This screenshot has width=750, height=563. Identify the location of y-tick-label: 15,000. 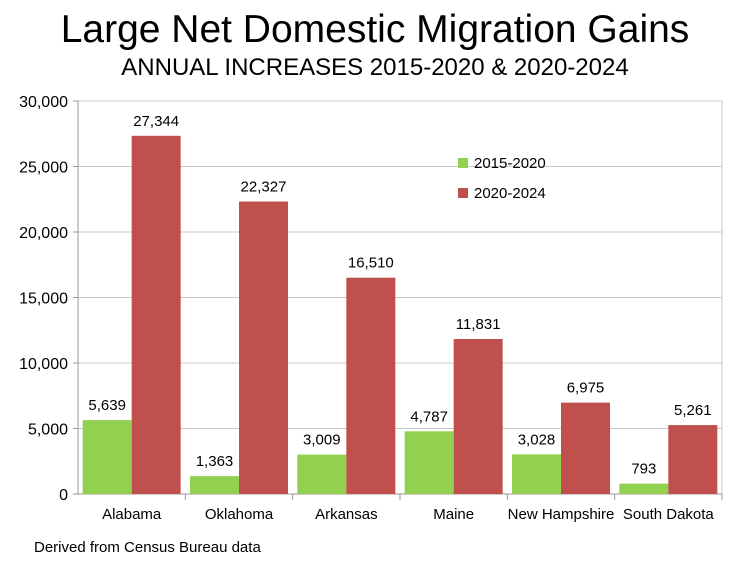
(43, 299).